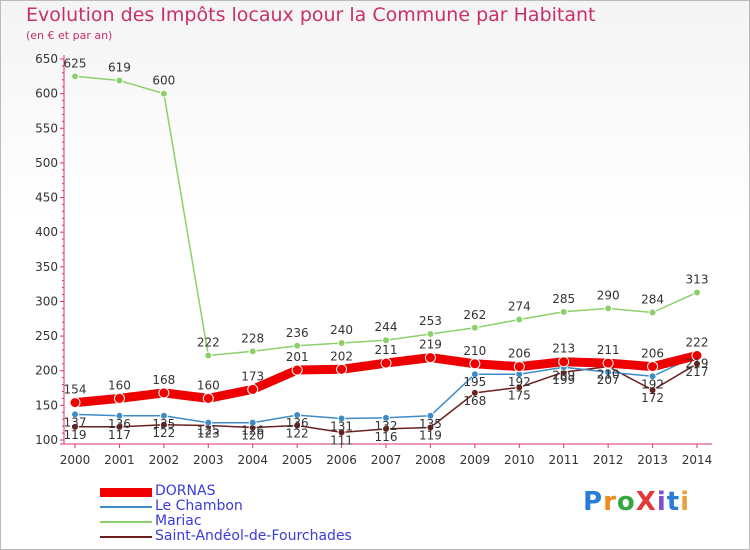 The image size is (750, 550). What do you see at coordinates (430, 460) in the screenshot?
I see `x-tick-label: 2008` at bounding box center [430, 460].